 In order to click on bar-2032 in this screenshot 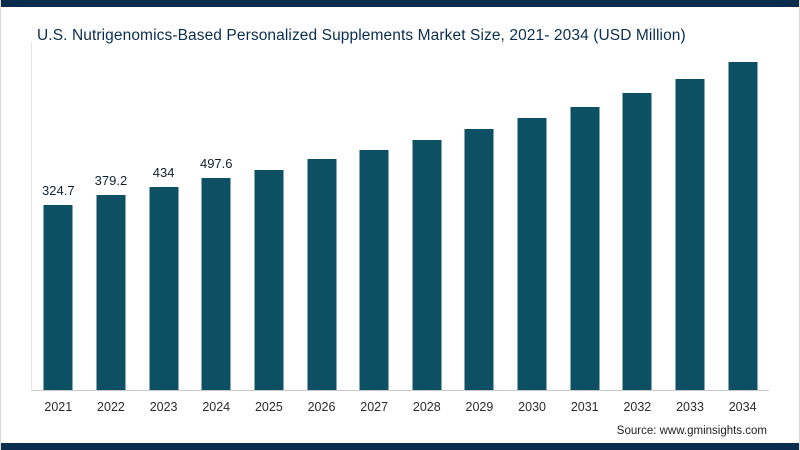, I will do `click(637, 241)`.